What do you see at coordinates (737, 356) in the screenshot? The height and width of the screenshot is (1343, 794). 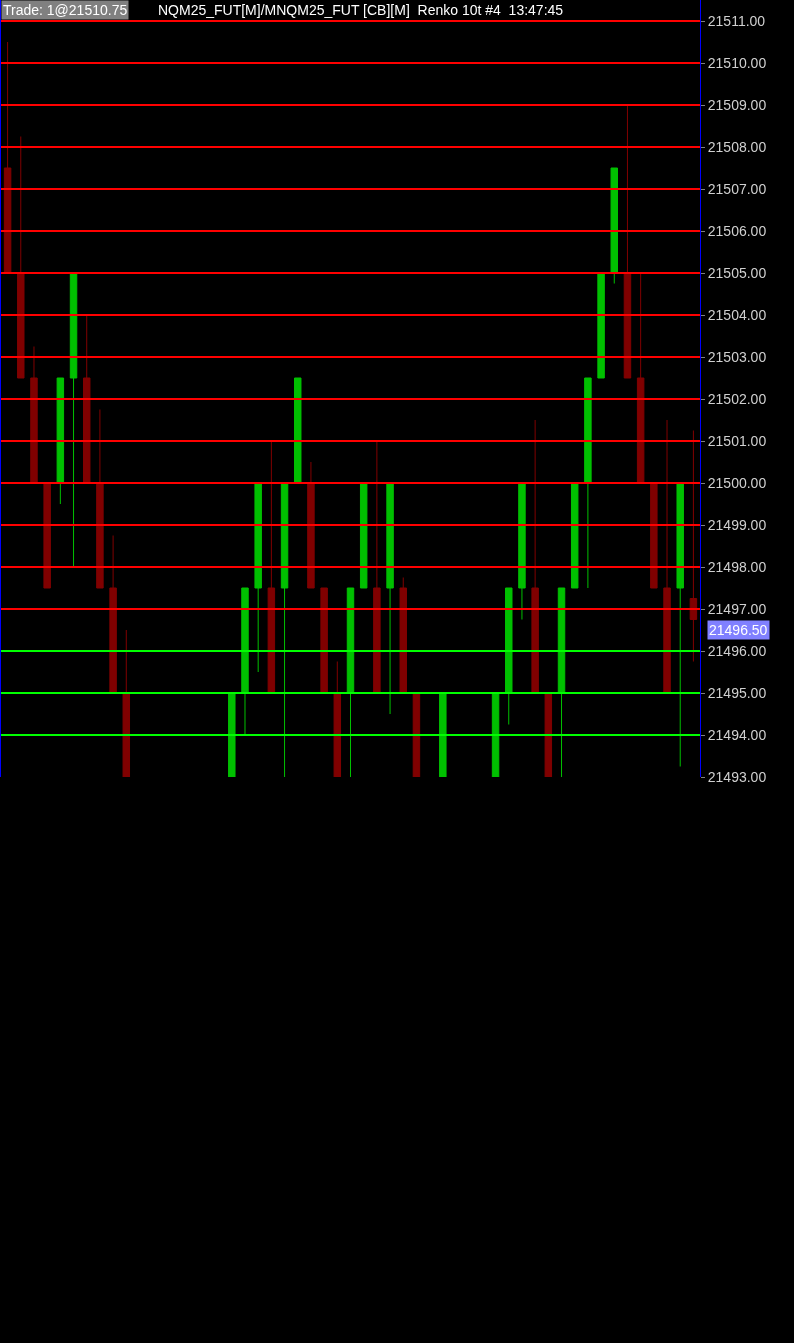 I see `y-tick-label: 21503.00` at bounding box center [737, 356].